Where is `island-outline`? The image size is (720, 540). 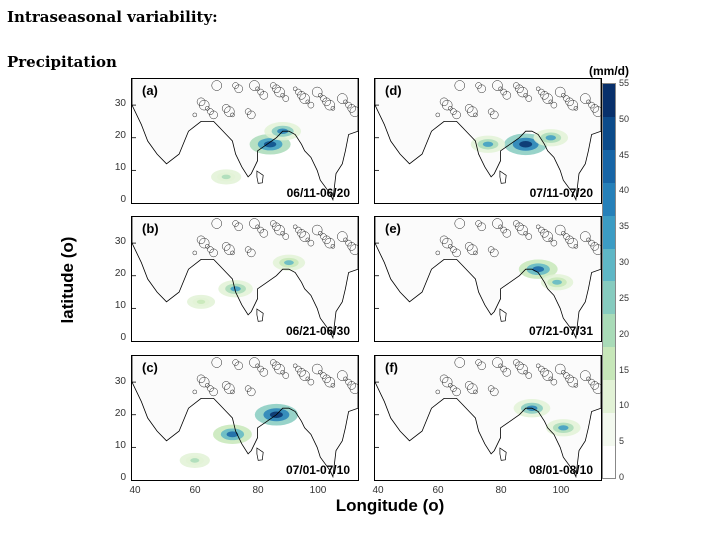 island-outline is located at coordinates (503, 177).